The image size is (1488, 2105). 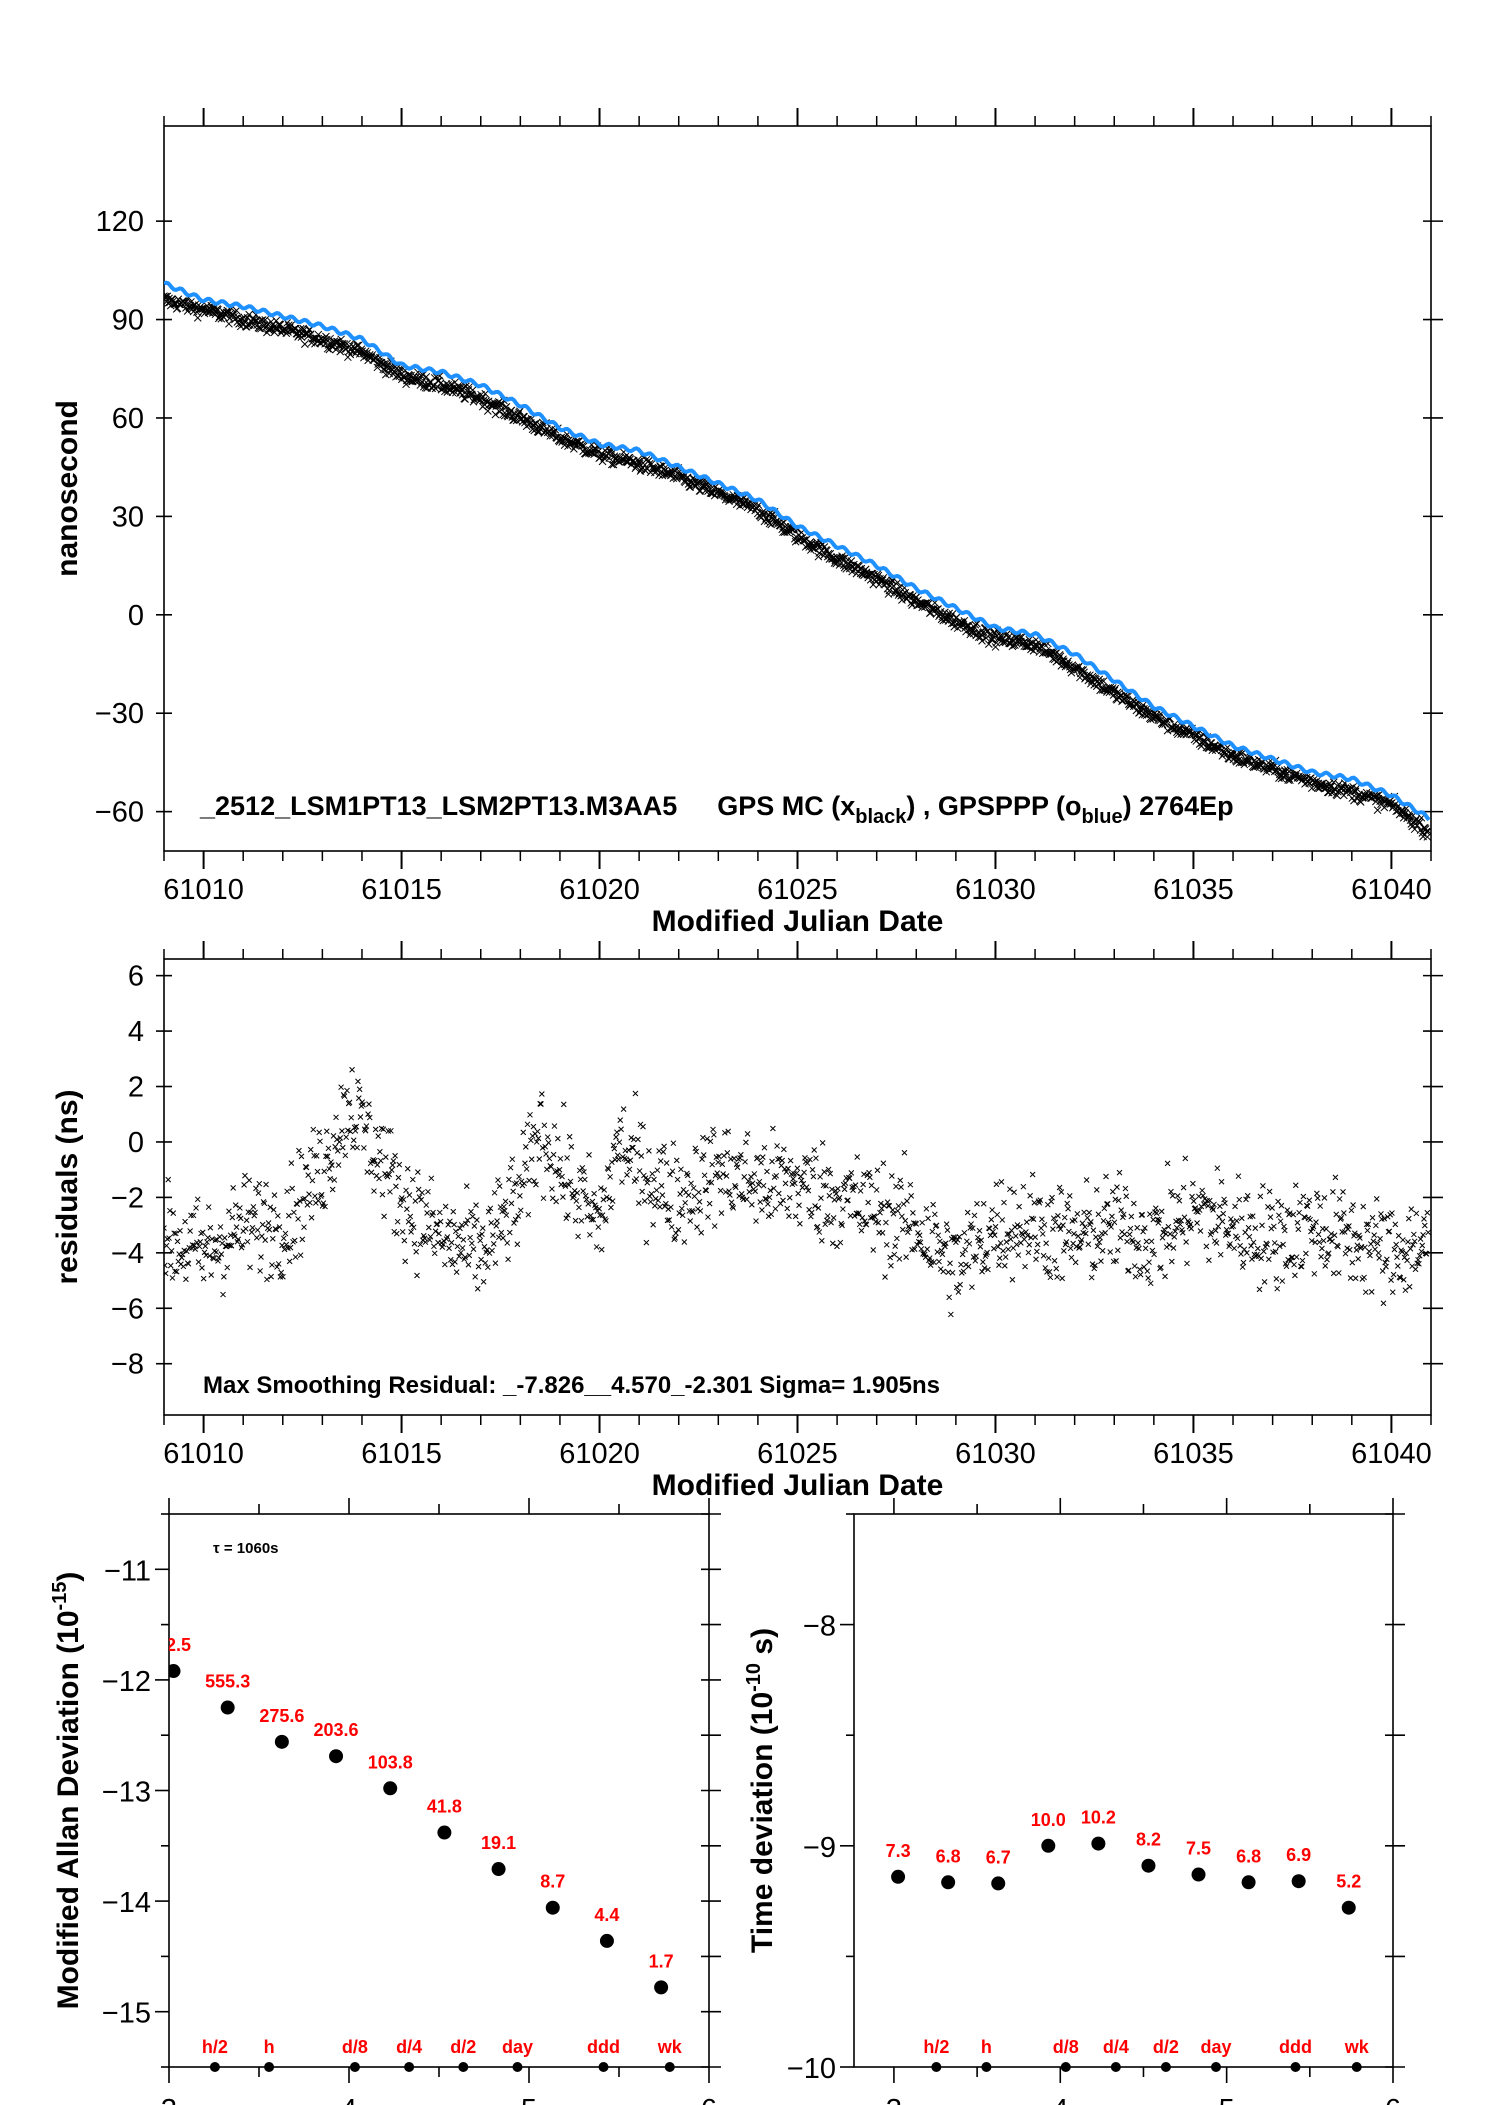 I want to click on x-tick-label: 61030, so click(x=995, y=1454).